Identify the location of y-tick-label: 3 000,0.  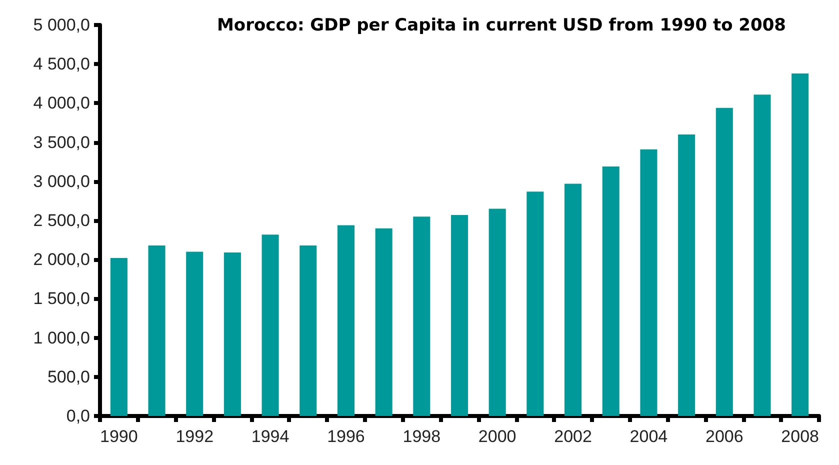
(61, 181).